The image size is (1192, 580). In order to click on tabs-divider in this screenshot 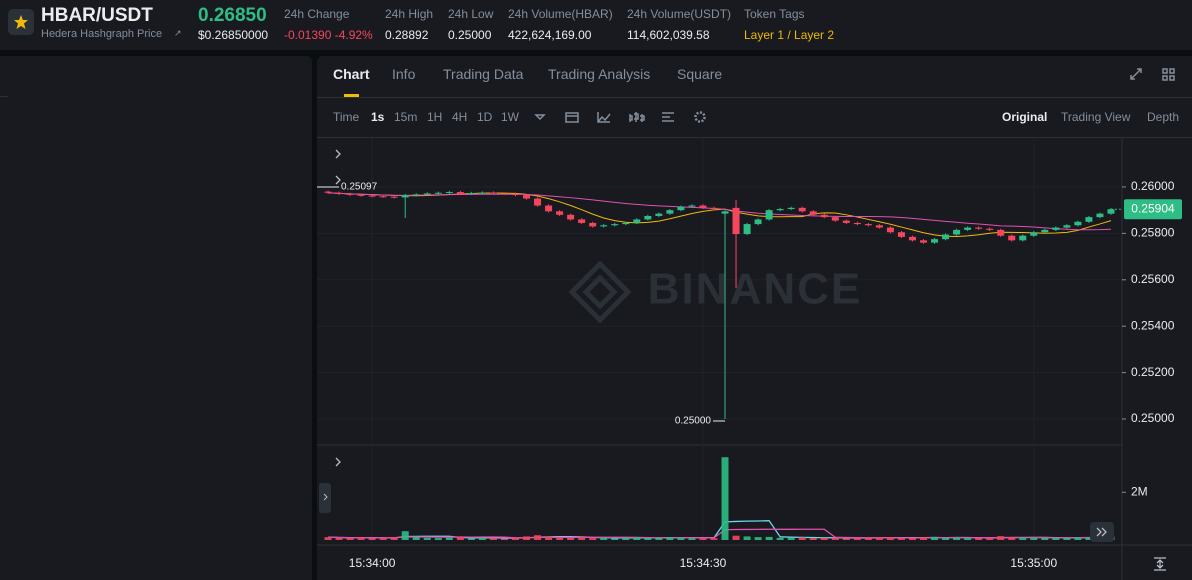, I will do `click(754, 97)`.